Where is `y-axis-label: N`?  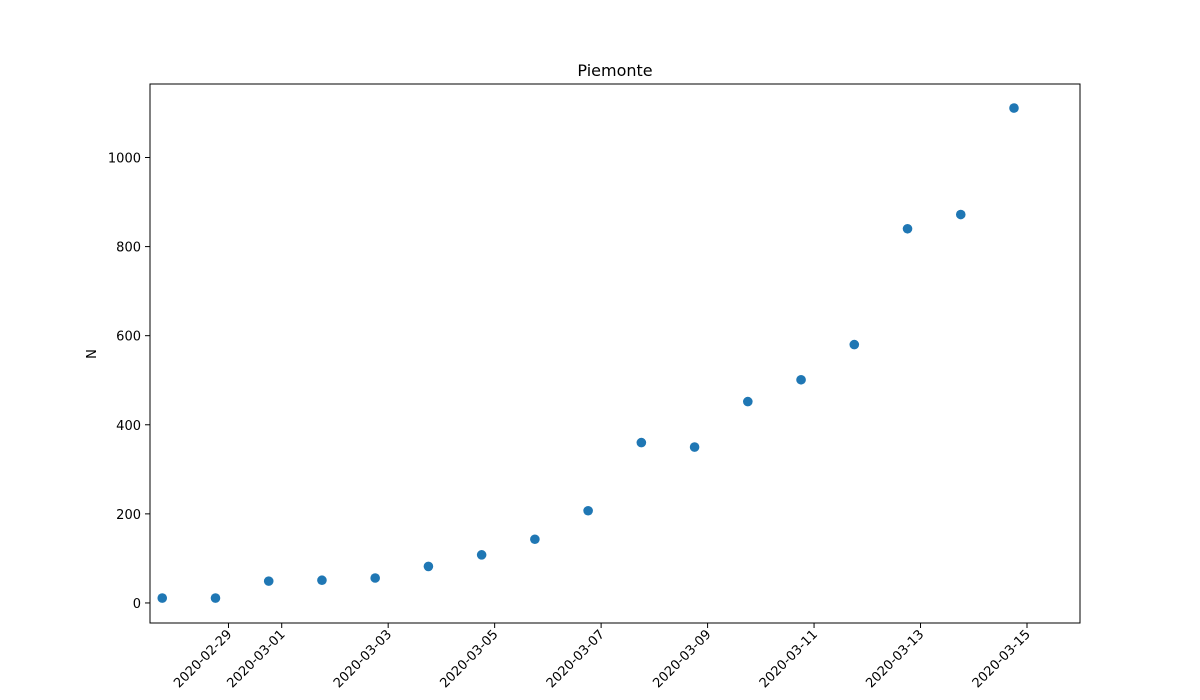 y-axis-label: N is located at coordinates (92, 354).